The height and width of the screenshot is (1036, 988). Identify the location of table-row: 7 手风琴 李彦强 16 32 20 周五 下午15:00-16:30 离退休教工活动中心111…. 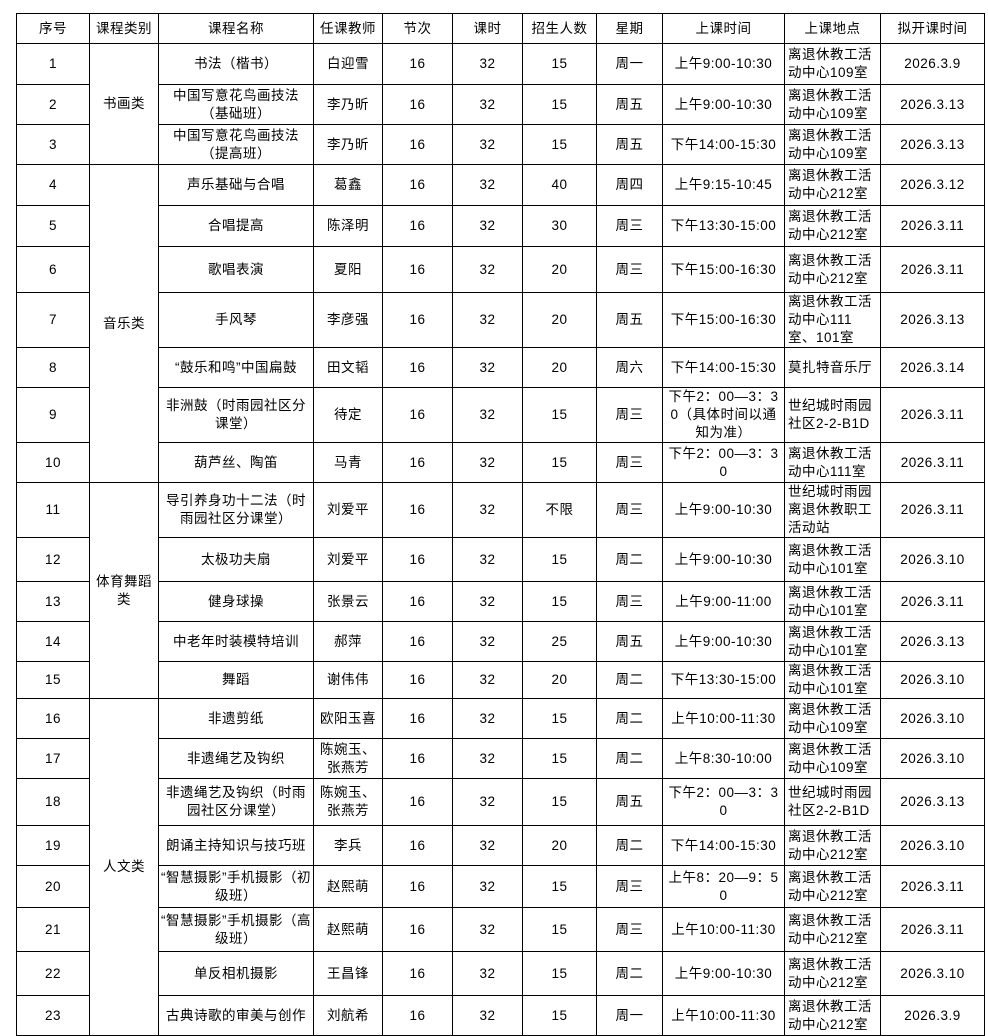
(500, 320).